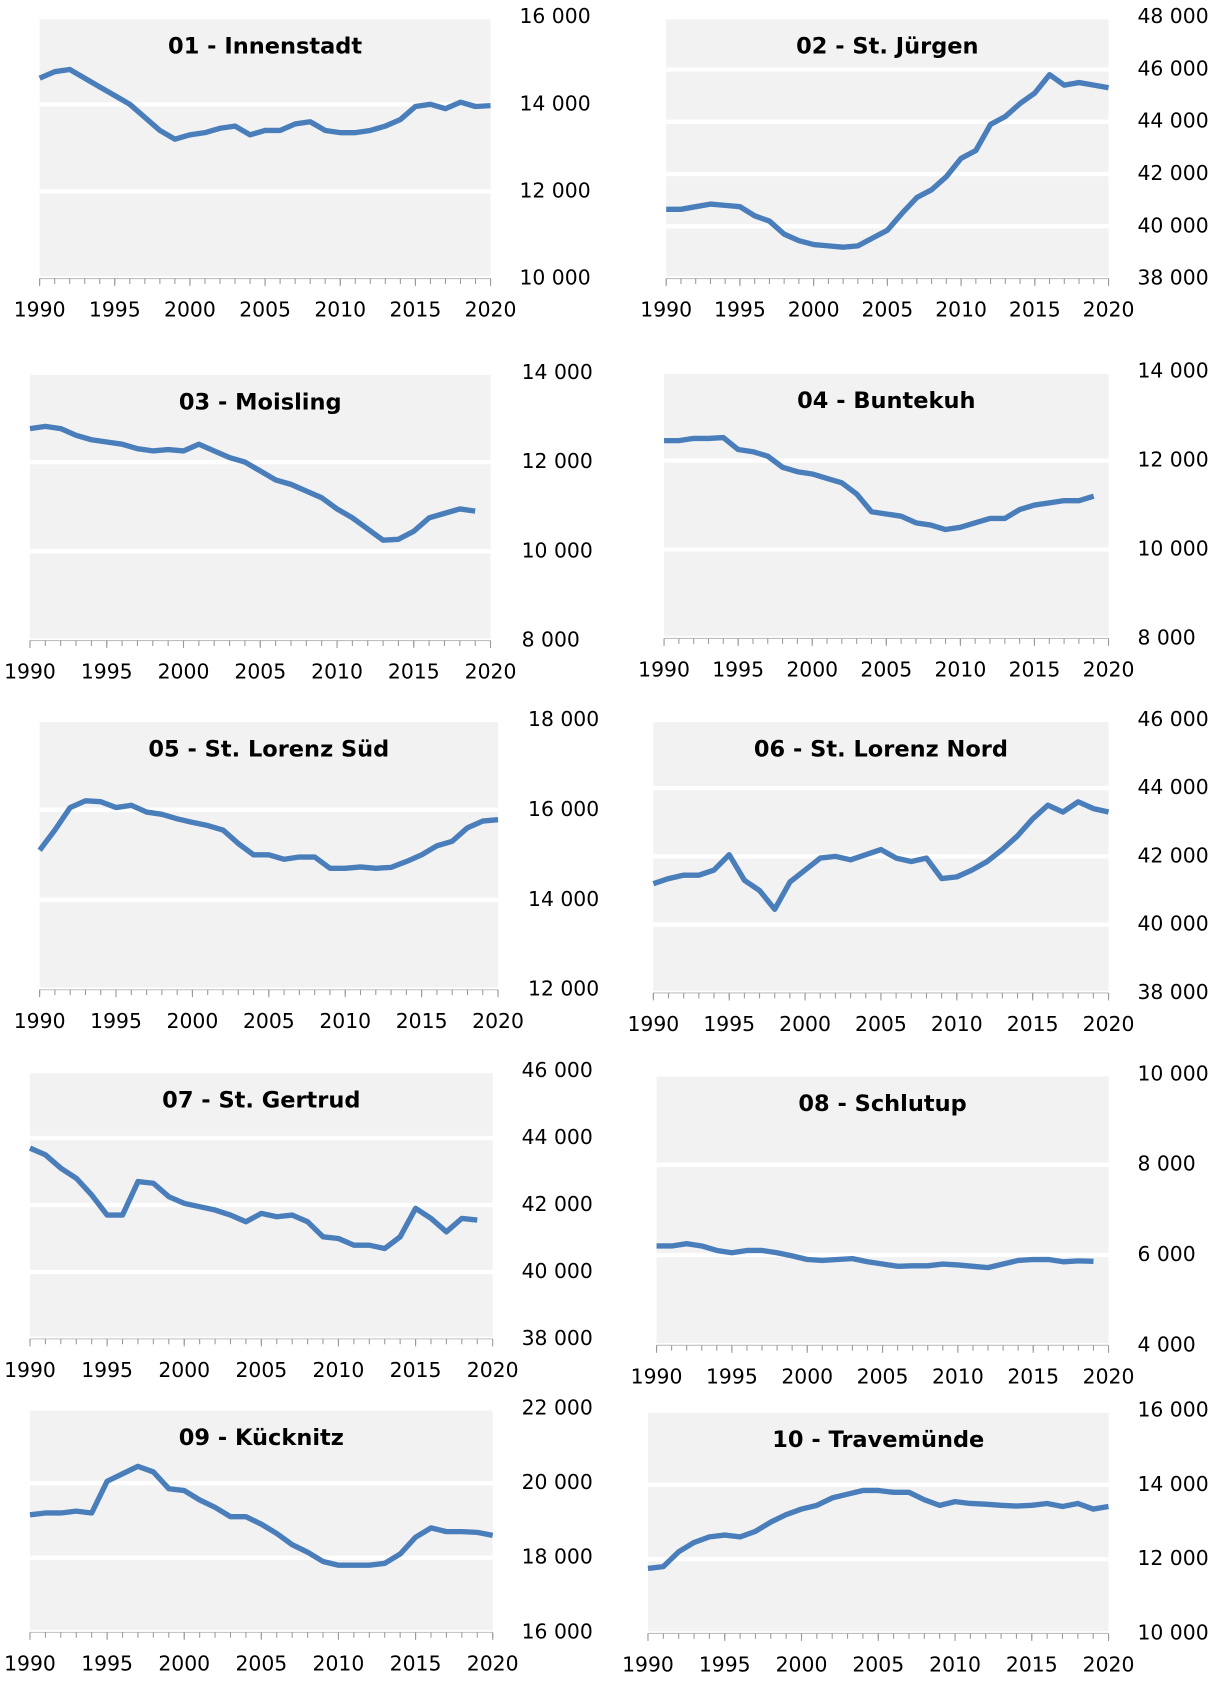 Image resolution: width=1221 pixels, height=1686 pixels. What do you see at coordinates (557, 1408) in the screenshot?
I see `y-tick-label: 22 000` at bounding box center [557, 1408].